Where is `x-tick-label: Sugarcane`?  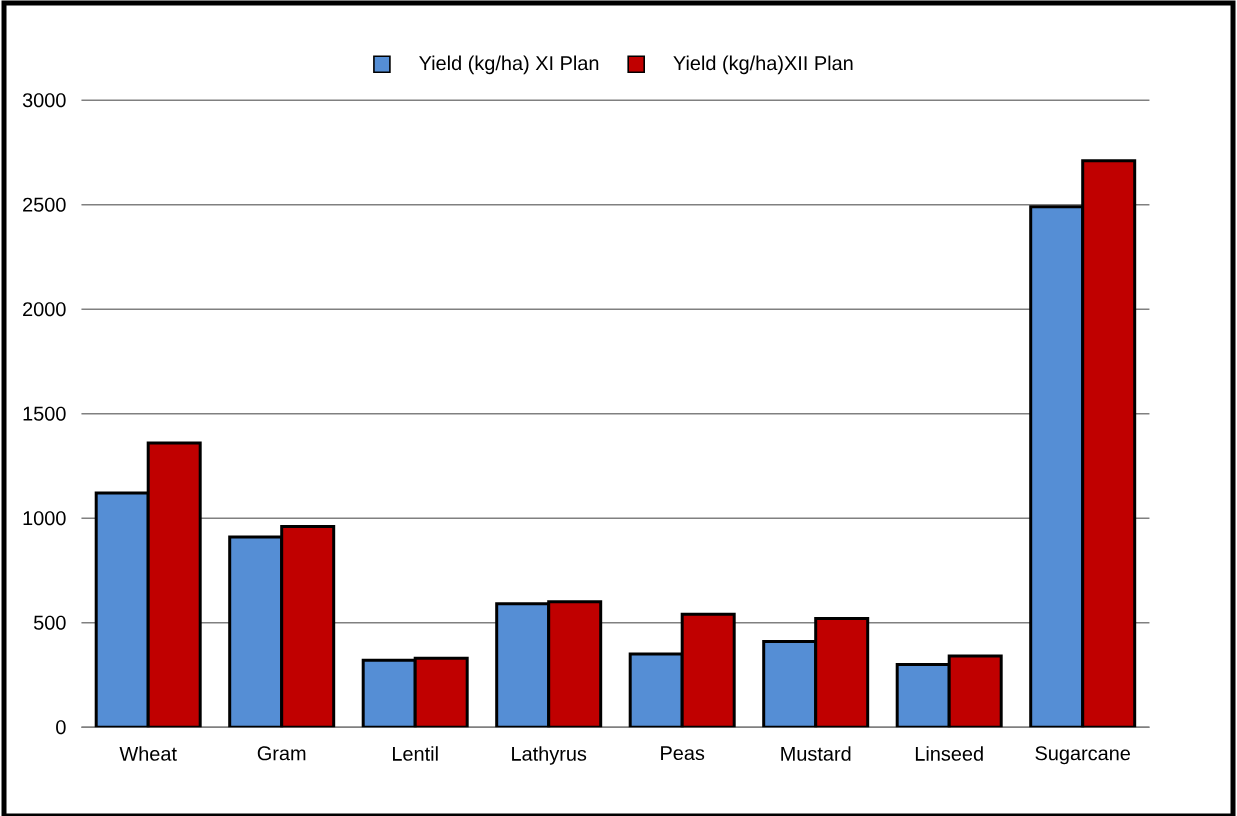 x-tick-label: Sugarcane is located at coordinates (1082, 755).